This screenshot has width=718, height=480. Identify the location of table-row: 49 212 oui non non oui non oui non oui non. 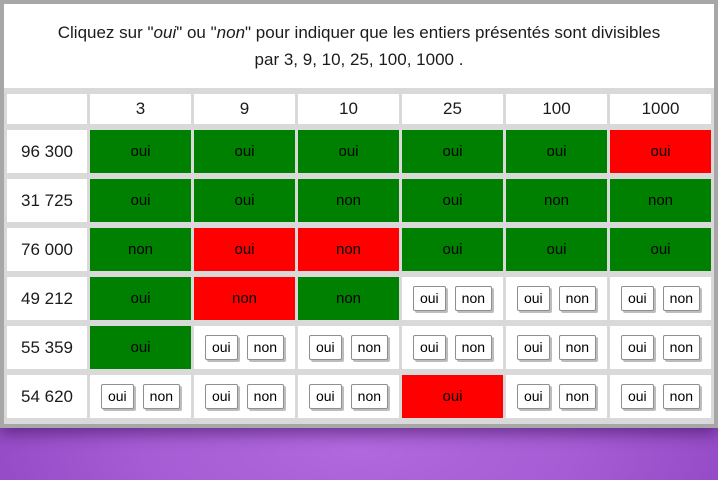
(359, 298).